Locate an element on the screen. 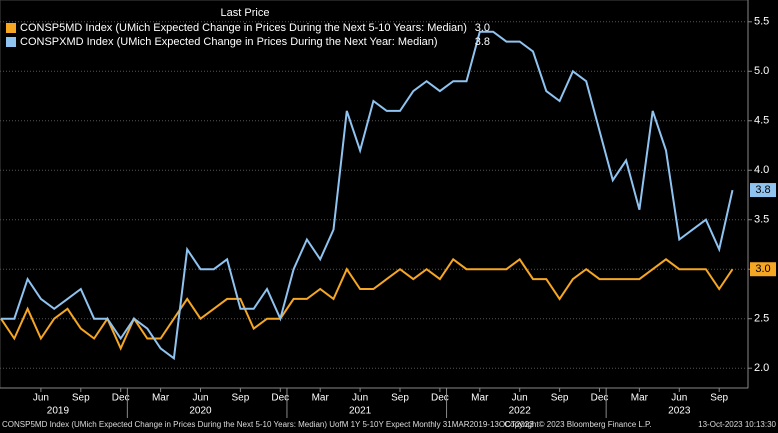 The width and height of the screenshot is (778, 433). y-tick-label: 4.0 is located at coordinates (761, 170).